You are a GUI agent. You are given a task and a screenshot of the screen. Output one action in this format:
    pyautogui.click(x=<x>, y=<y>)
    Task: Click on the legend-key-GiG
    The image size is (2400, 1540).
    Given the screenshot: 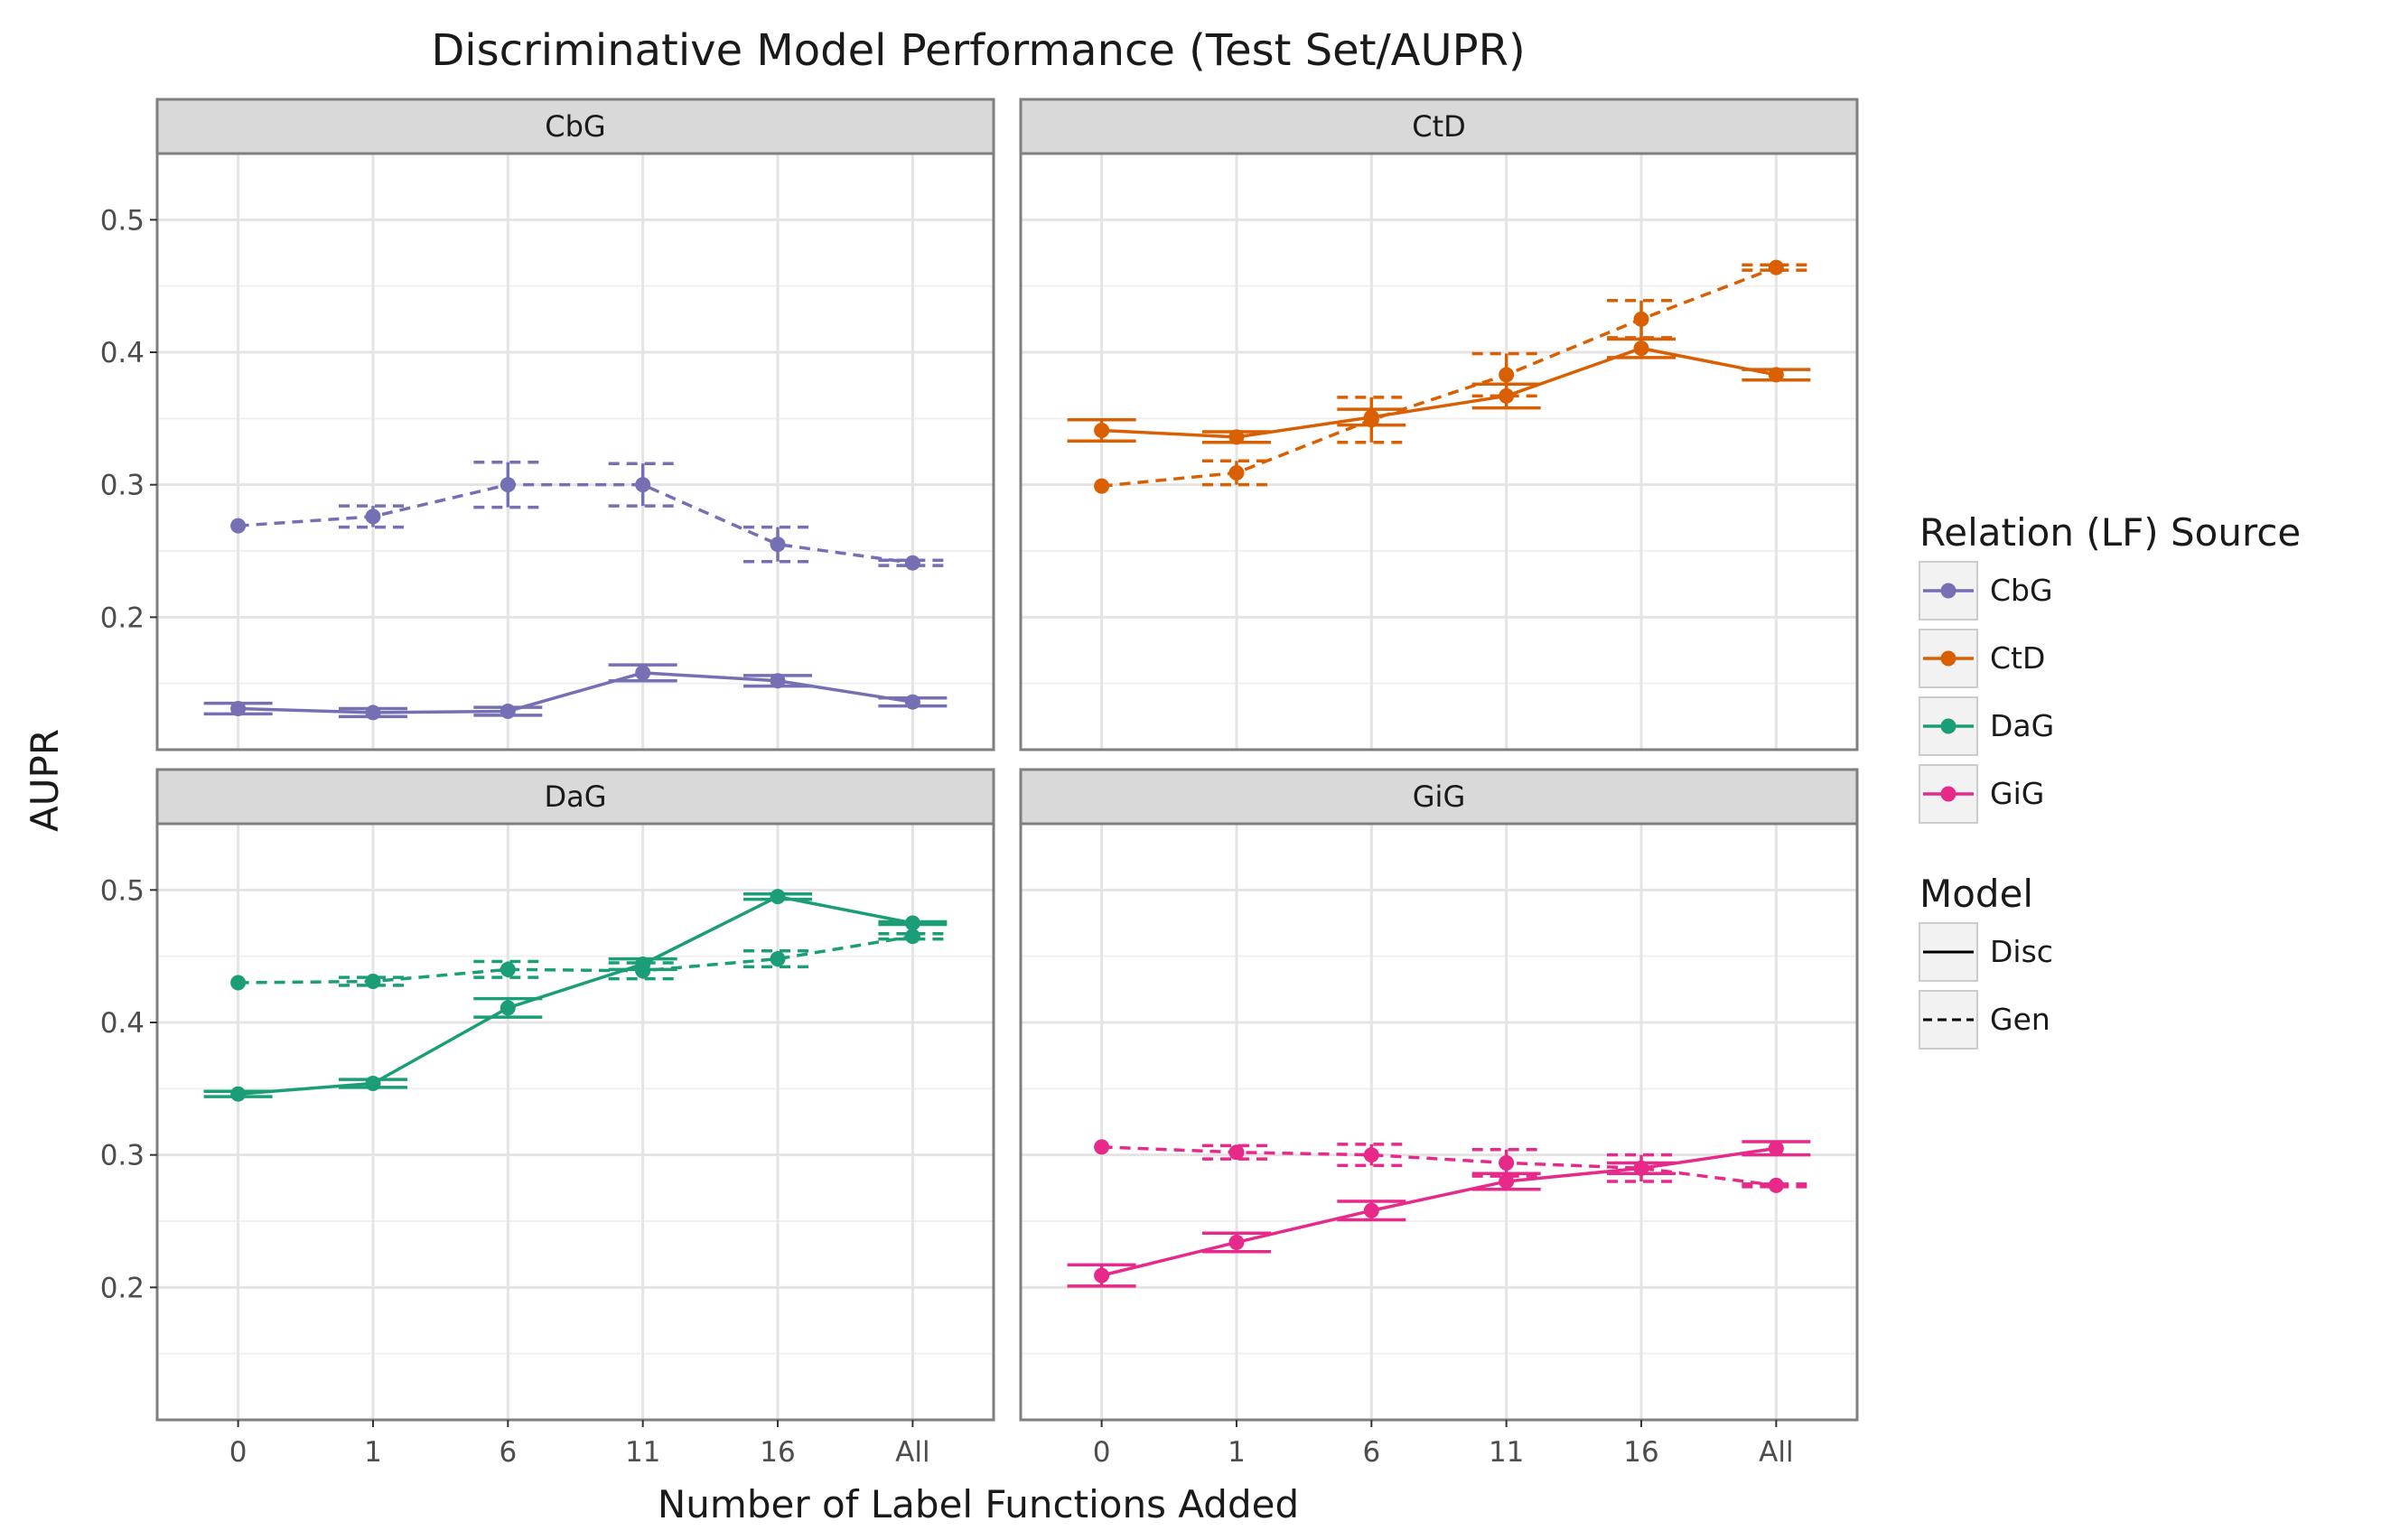 What is the action you would take?
    pyautogui.click(x=1948, y=794)
    